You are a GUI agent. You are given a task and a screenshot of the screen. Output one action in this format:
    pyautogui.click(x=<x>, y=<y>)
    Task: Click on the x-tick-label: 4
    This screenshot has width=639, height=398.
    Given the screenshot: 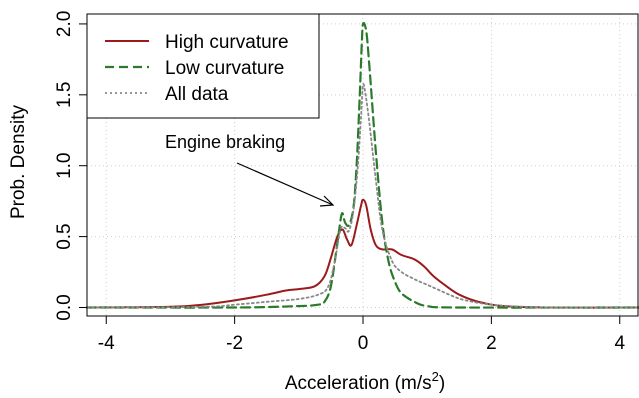 What is the action you would take?
    pyautogui.click(x=619, y=343)
    